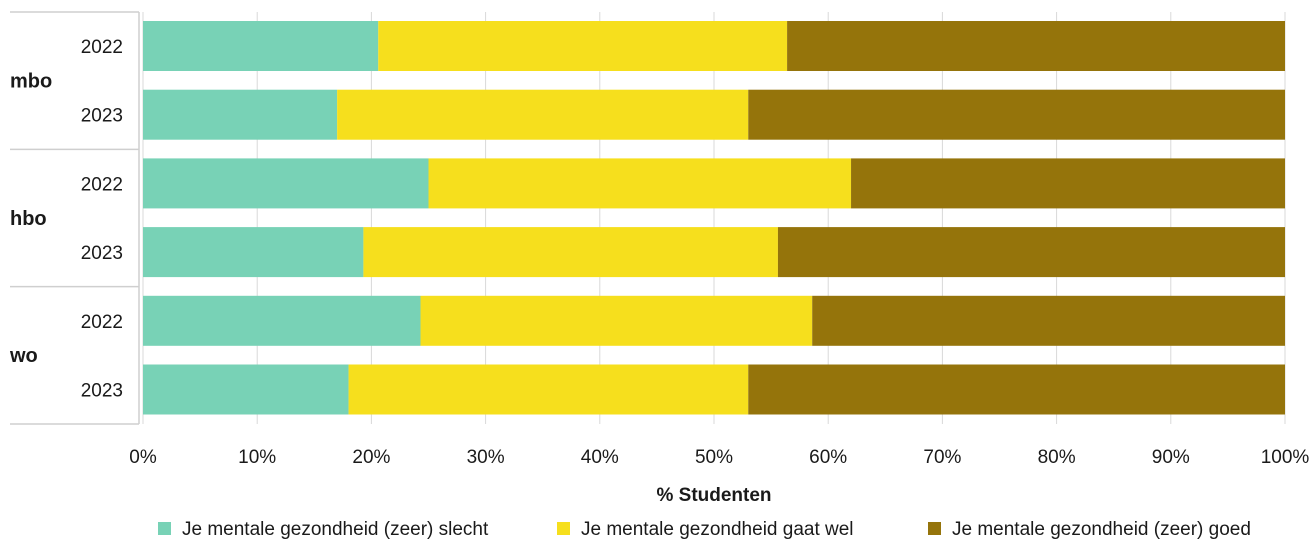 This screenshot has width=1315, height=549. I want to click on x-tick-label: 80%, so click(1057, 457).